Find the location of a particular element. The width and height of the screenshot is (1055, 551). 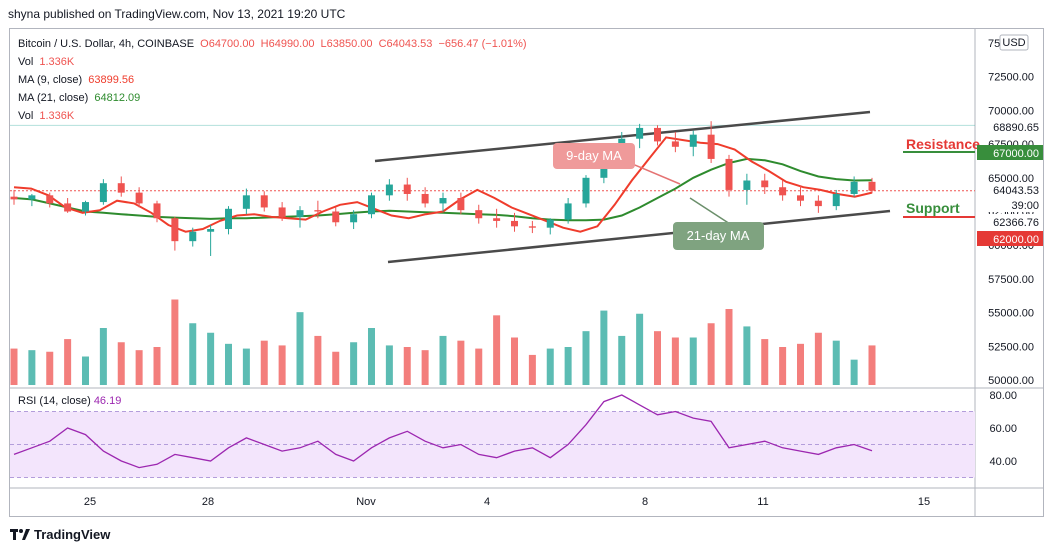

ma9-label: MA (9, close) is located at coordinates (50, 80).